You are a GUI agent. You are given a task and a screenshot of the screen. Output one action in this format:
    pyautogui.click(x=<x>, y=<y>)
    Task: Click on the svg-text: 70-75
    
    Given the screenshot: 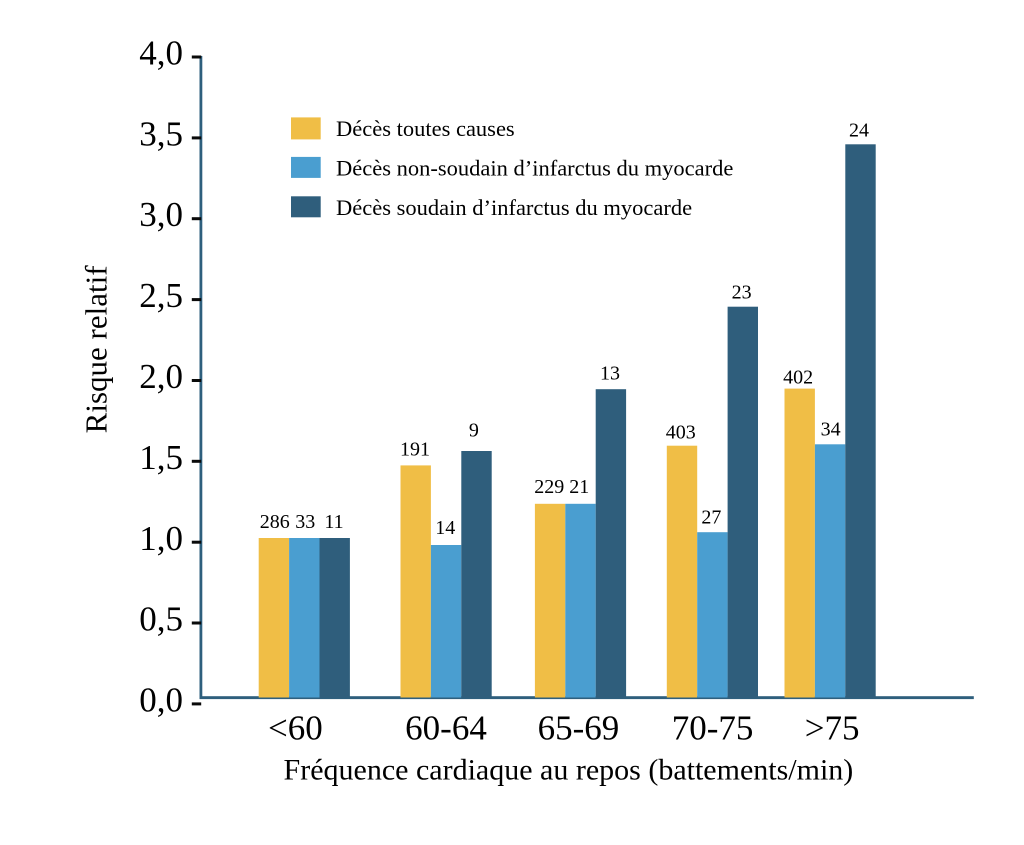 What is the action you would take?
    pyautogui.click(x=713, y=727)
    